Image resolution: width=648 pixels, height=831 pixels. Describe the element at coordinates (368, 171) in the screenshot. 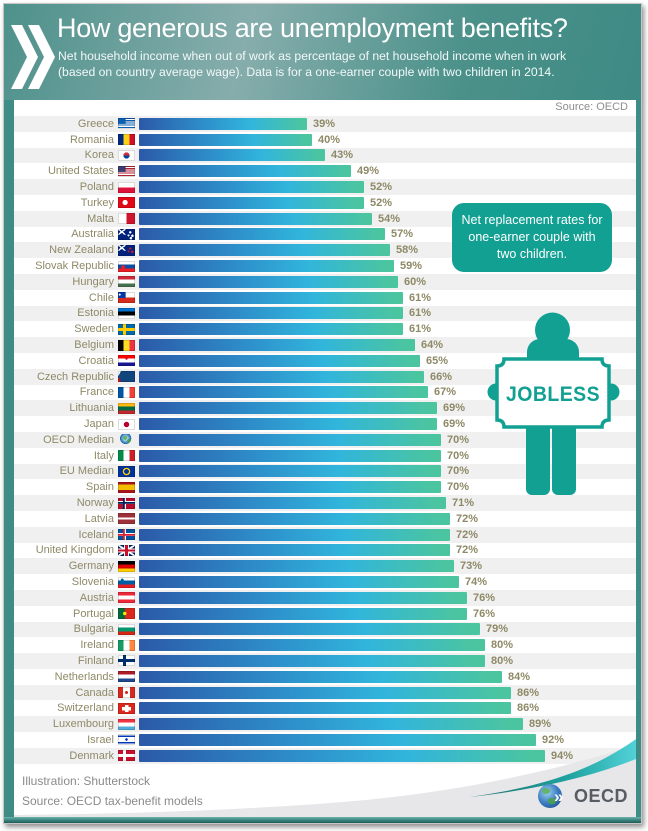

I see `value-label: 49%` at that location.